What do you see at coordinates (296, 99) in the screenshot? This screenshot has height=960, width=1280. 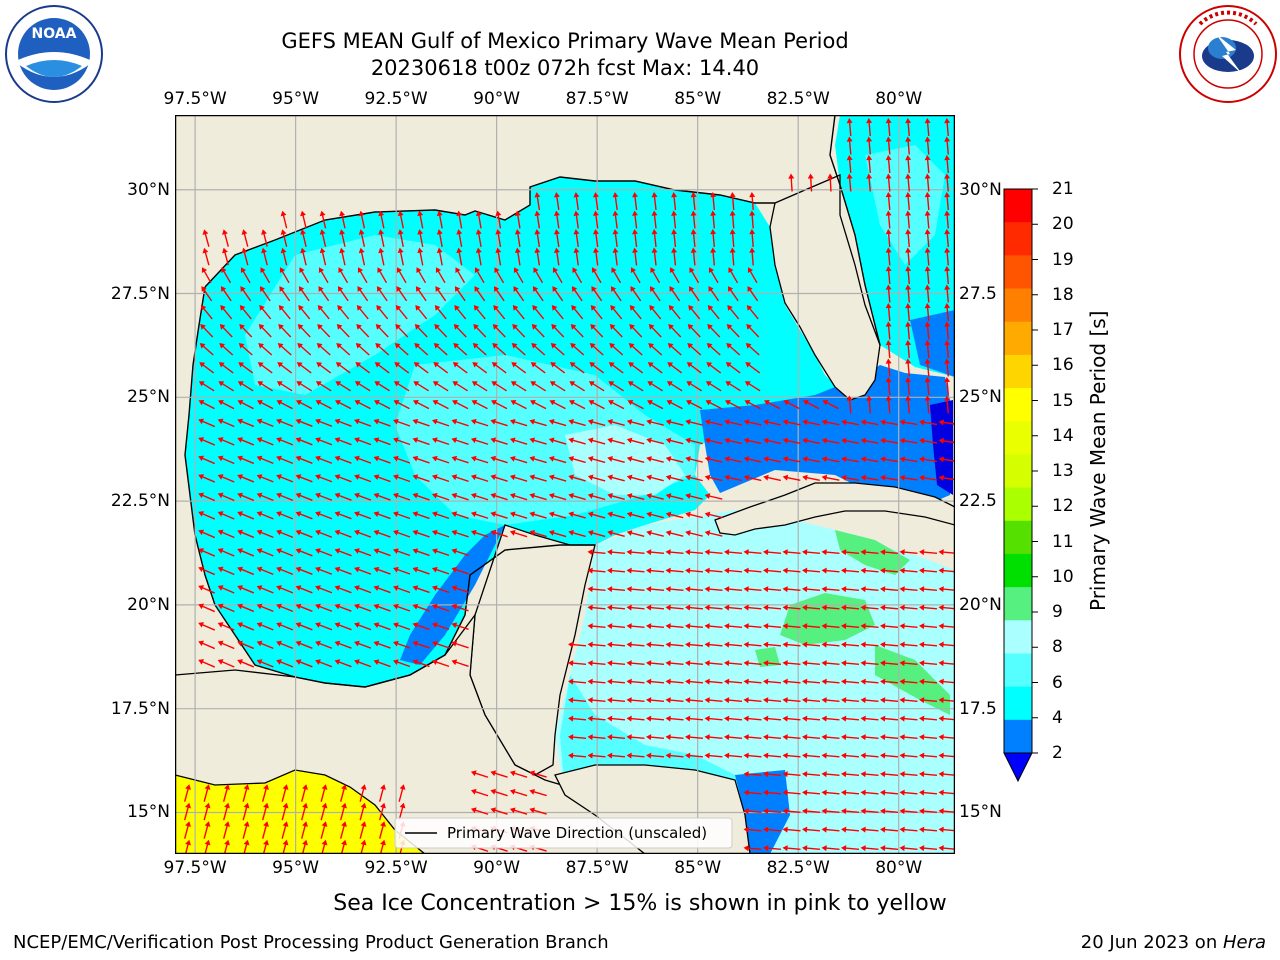 I see `lon-tick-top: 95°W` at bounding box center [296, 99].